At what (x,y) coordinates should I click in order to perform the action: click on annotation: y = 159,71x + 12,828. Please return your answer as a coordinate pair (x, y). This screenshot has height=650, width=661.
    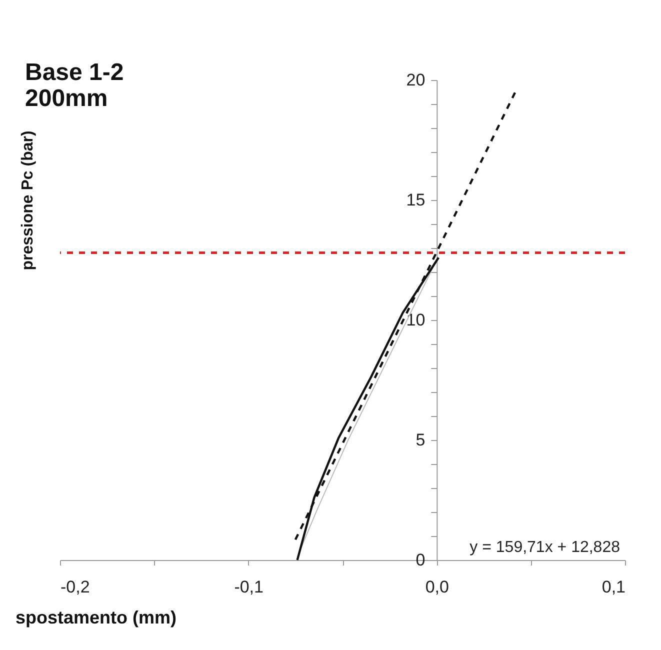
    Looking at the image, I should click on (545, 547).